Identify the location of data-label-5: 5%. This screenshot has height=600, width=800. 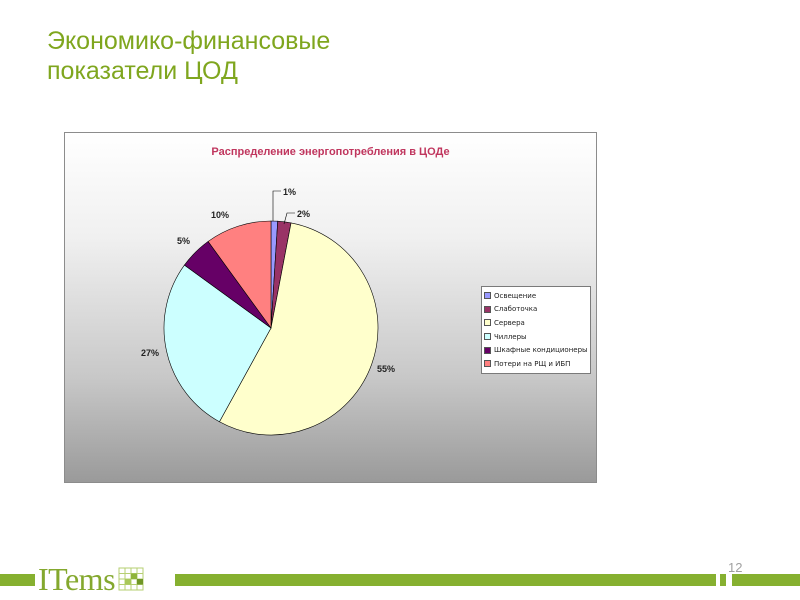
(183, 241).